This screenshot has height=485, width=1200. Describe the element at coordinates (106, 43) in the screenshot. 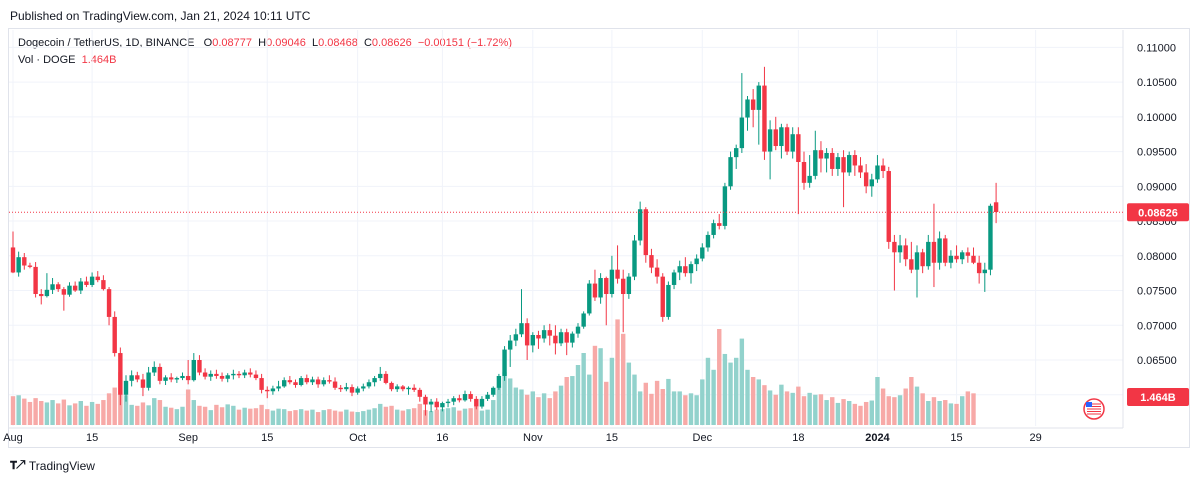

I see `legend-symbol: Dogecoin / TetherUS, 1D, BINANCE` at that location.